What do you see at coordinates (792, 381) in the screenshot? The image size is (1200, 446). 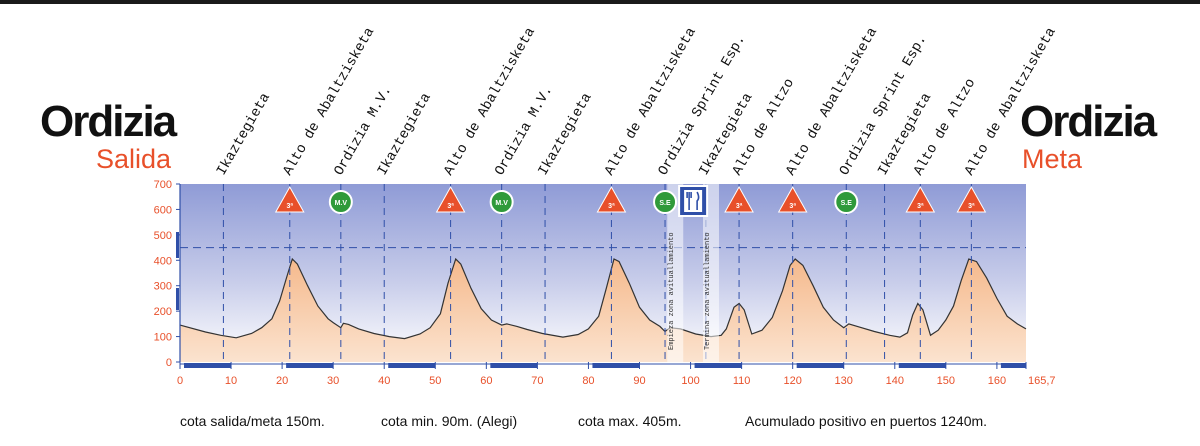 I see `x-tick-label: 120` at bounding box center [792, 381].